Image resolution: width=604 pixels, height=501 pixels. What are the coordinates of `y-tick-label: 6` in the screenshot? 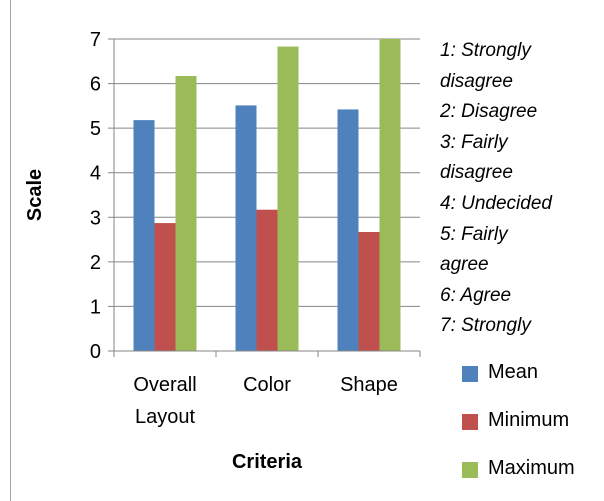 It's located at (95, 85).